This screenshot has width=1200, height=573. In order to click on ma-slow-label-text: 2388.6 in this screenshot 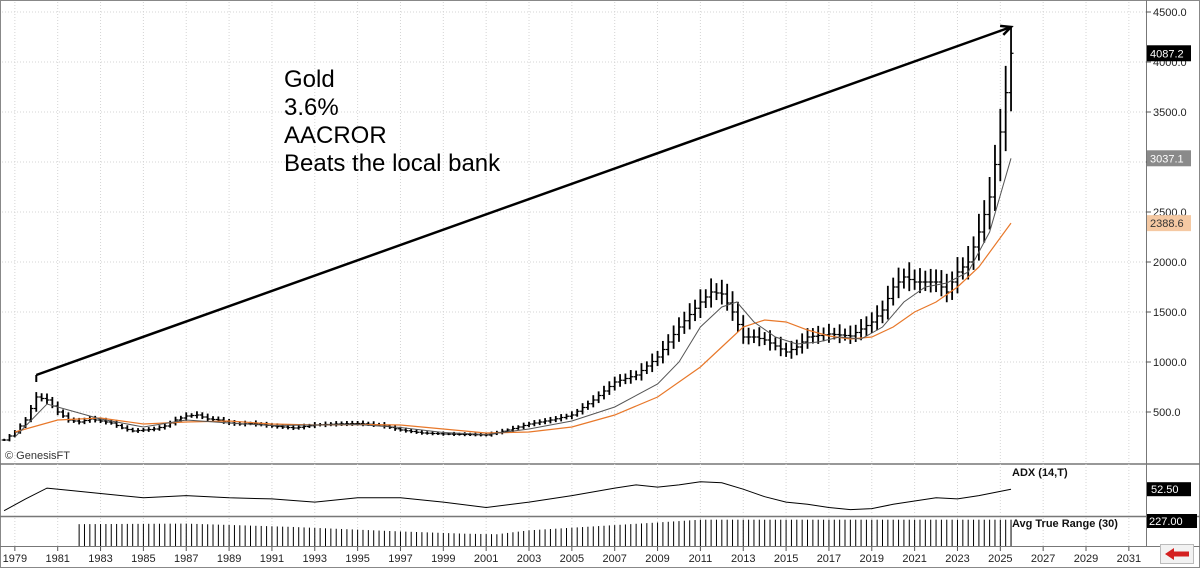, I will do `click(1167, 224)`.